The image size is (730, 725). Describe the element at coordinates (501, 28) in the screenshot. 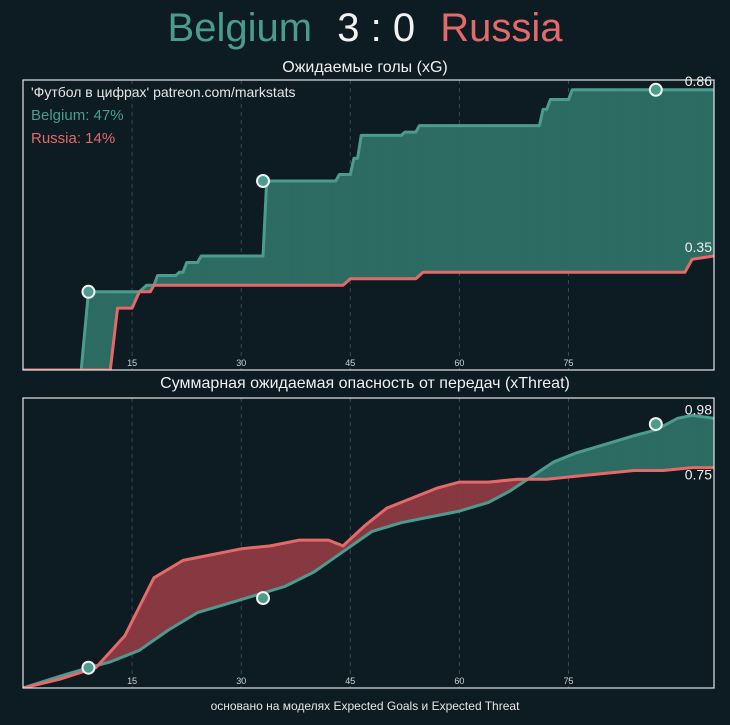

I see `away-team-name: Russia` at that location.